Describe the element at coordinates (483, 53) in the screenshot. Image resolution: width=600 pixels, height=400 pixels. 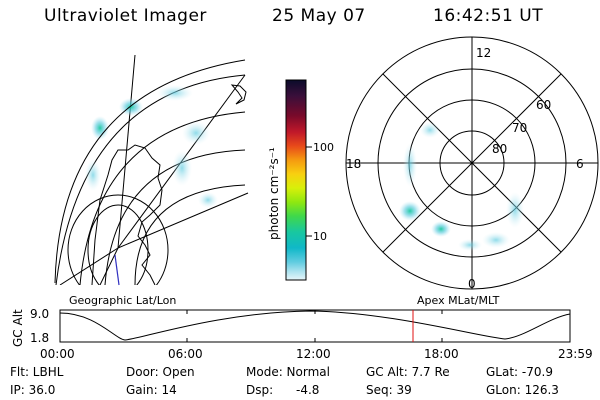
I see `mlt-label-12: 12` at that location.